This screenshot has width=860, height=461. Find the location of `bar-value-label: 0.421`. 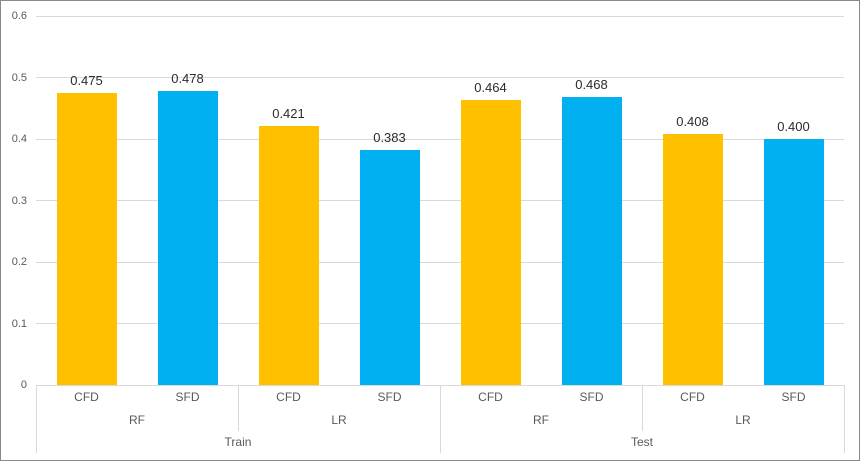

bar-value-label: 0.421 is located at coordinates (288, 114).